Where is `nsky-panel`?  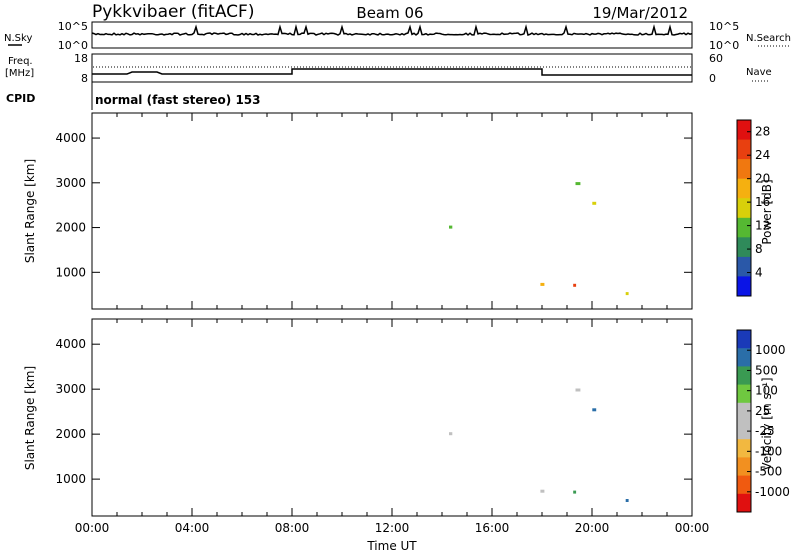 nsky-panel is located at coordinates (392, 35).